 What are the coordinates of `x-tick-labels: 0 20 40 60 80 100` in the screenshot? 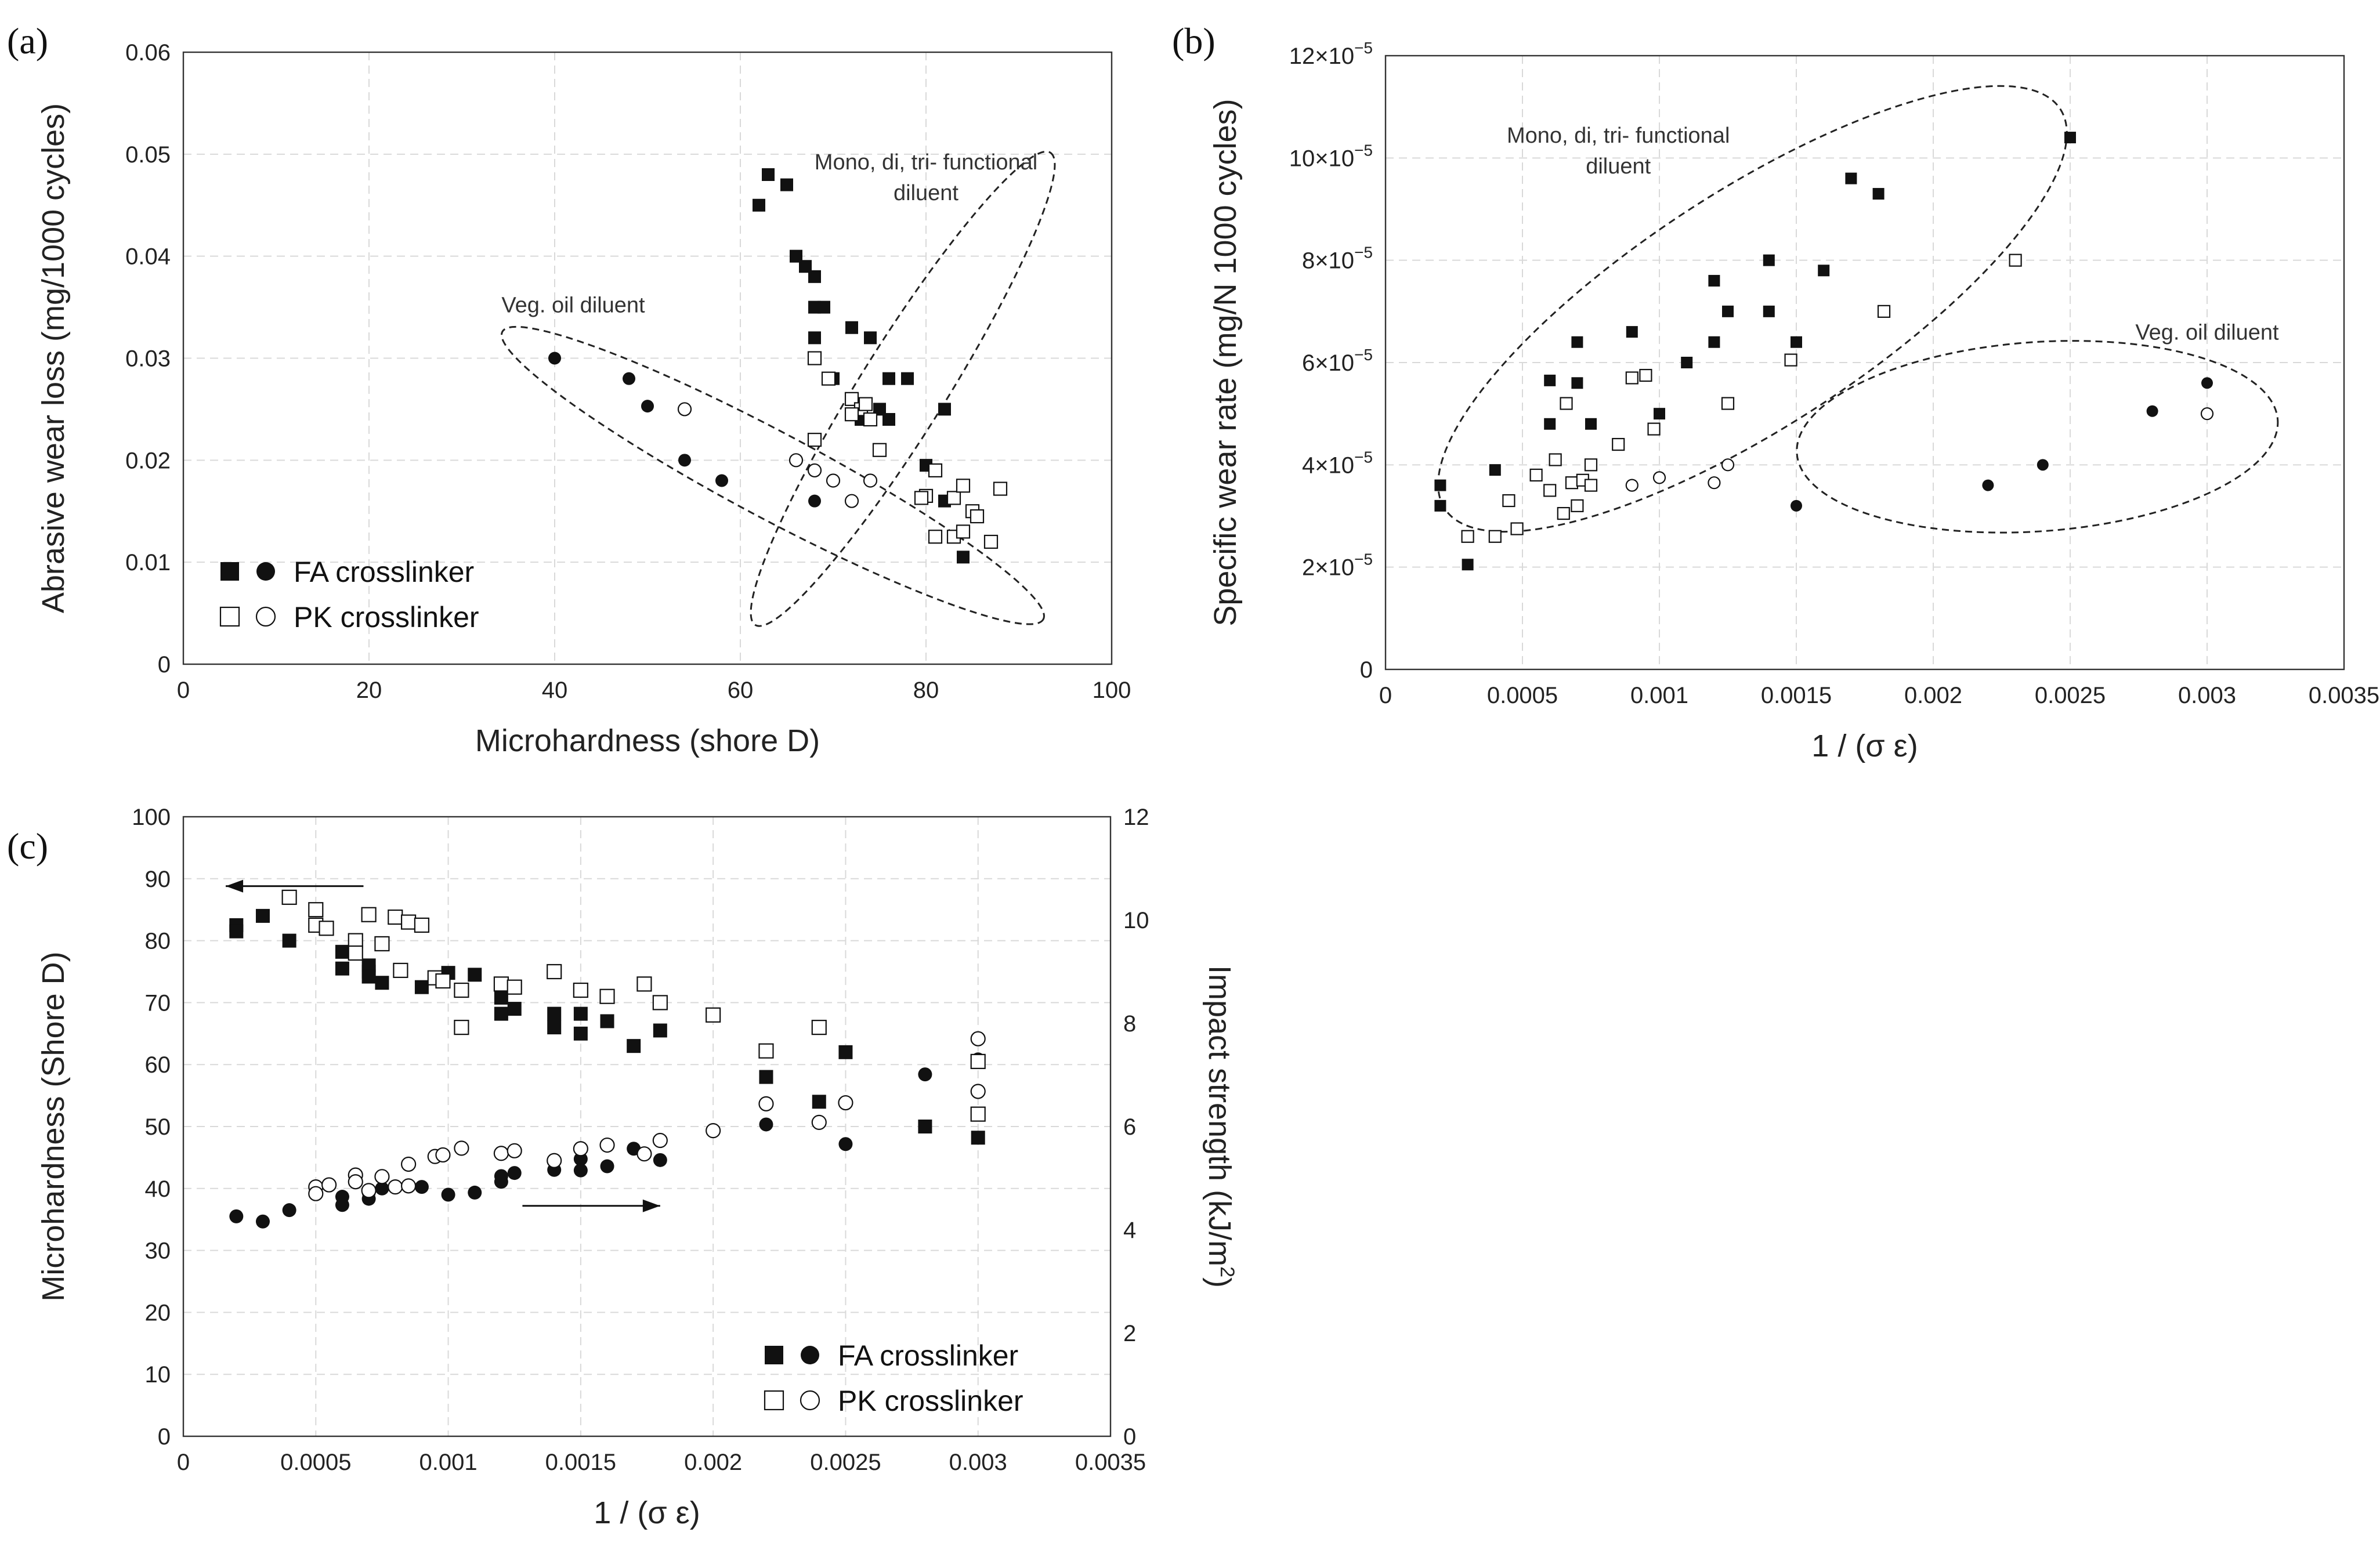 It's located at (654, 690).